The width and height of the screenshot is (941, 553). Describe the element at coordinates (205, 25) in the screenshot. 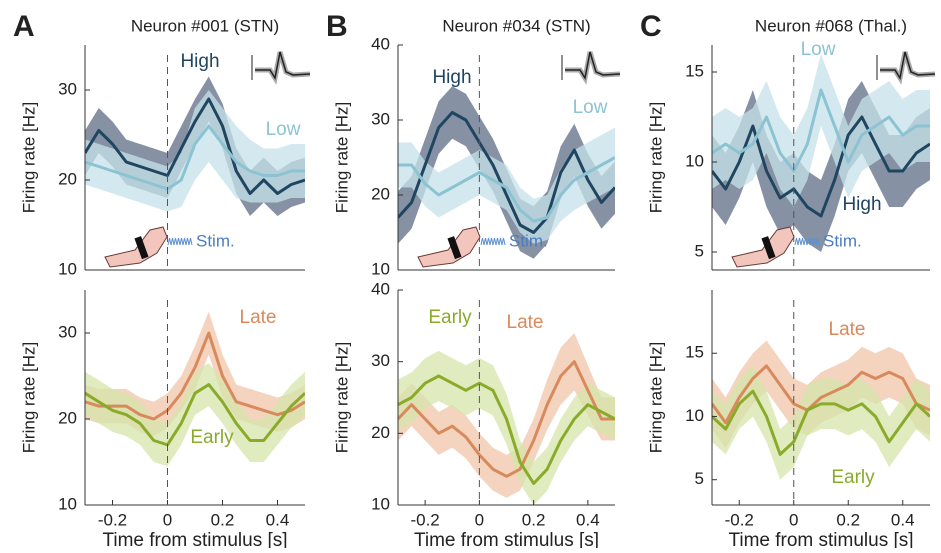

I see `panel-title: Neuron #001 (STN)` at that location.